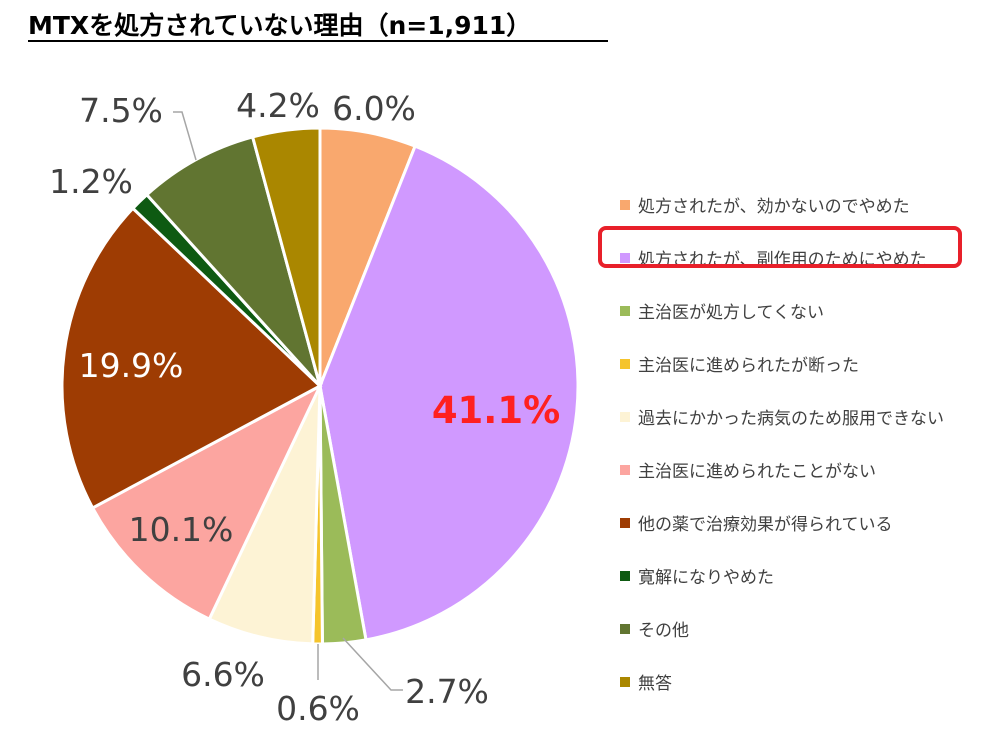 The height and width of the screenshot is (751, 991). I want to click on legend-label: 処方されたが、効かないのでやめた, so click(774, 207).